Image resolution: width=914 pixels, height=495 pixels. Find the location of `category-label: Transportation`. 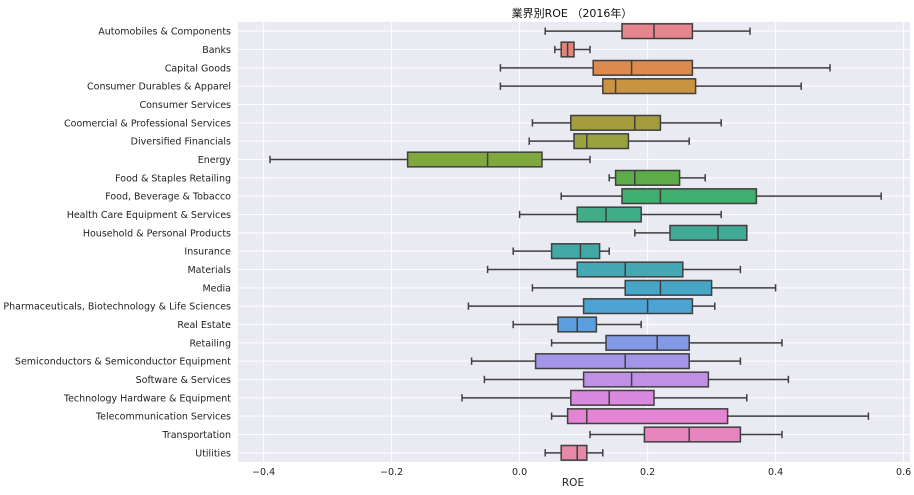

category-label: Transportation is located at coordinates (196, 435).